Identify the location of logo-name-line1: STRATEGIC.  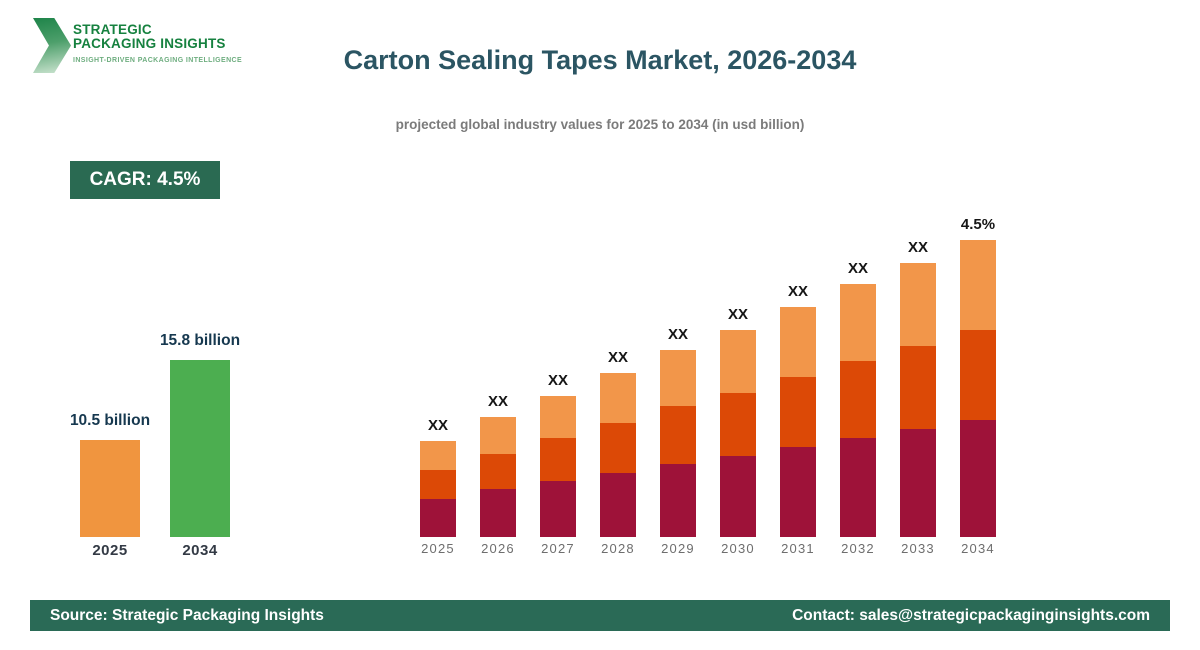
(112, 29).